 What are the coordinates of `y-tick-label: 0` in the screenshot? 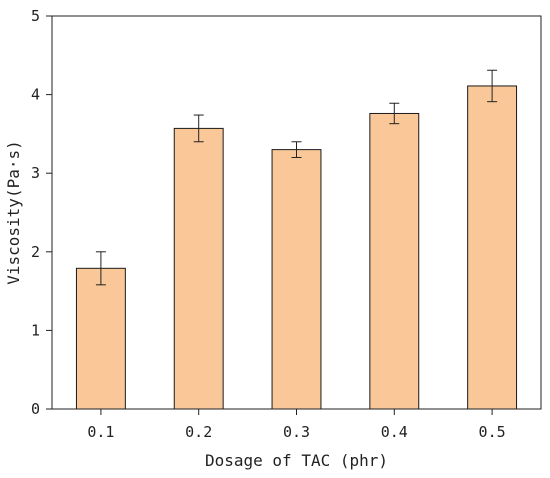 It's located at (35, 409).